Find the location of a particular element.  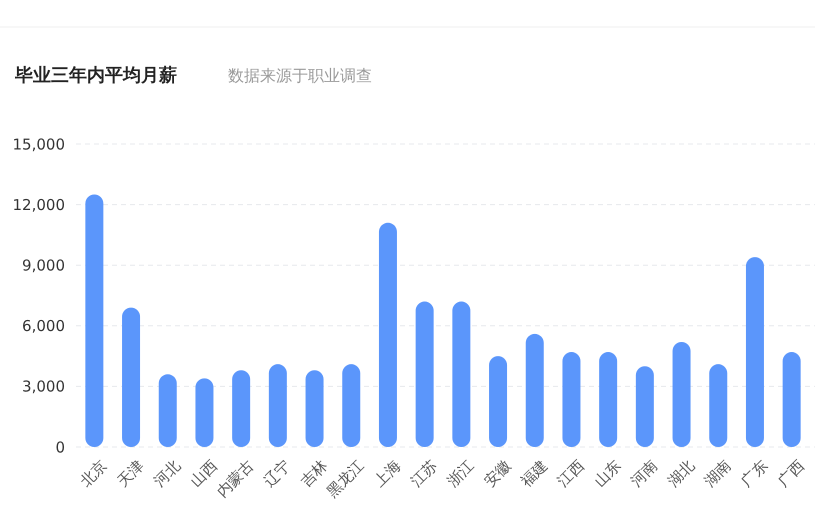

chart-subtitle: 数据来源于职业调查 is located at coordinates (300, 75).